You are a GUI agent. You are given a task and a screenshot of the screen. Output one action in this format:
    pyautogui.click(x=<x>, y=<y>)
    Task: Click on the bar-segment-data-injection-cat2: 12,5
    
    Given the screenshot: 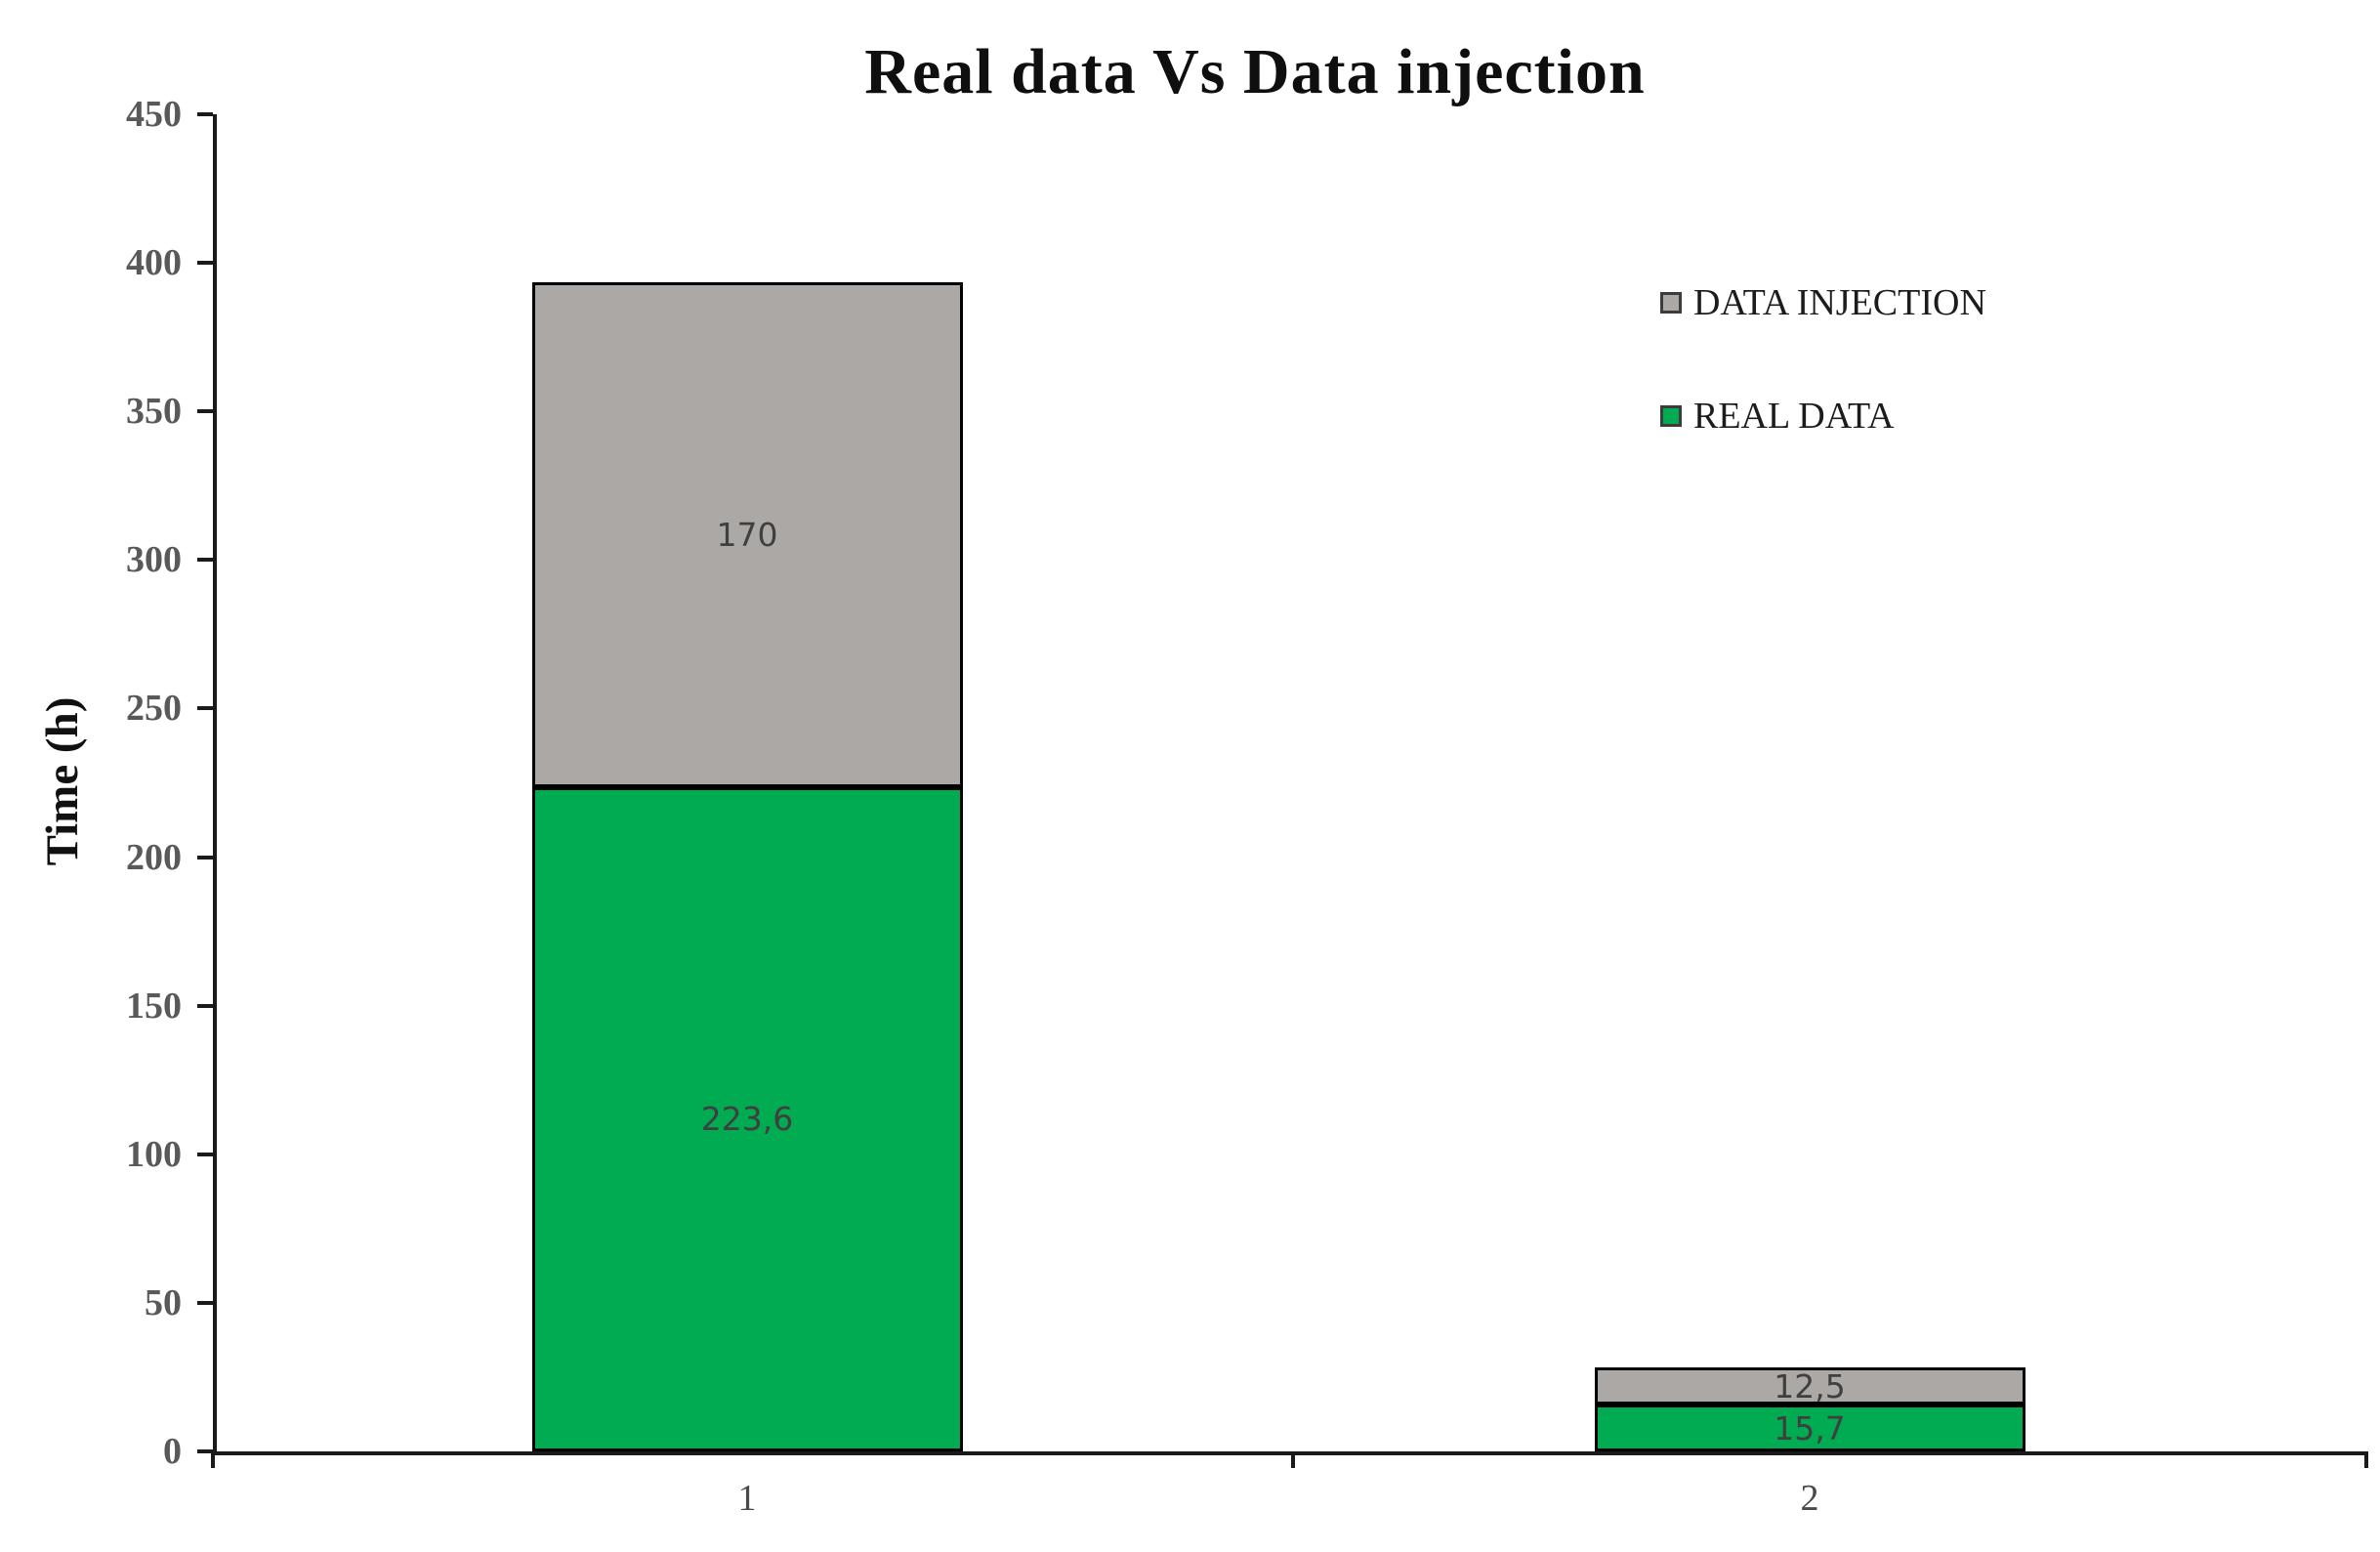 What is the action you would take?
    pyautogui.click(x=1809, y=1385)
    